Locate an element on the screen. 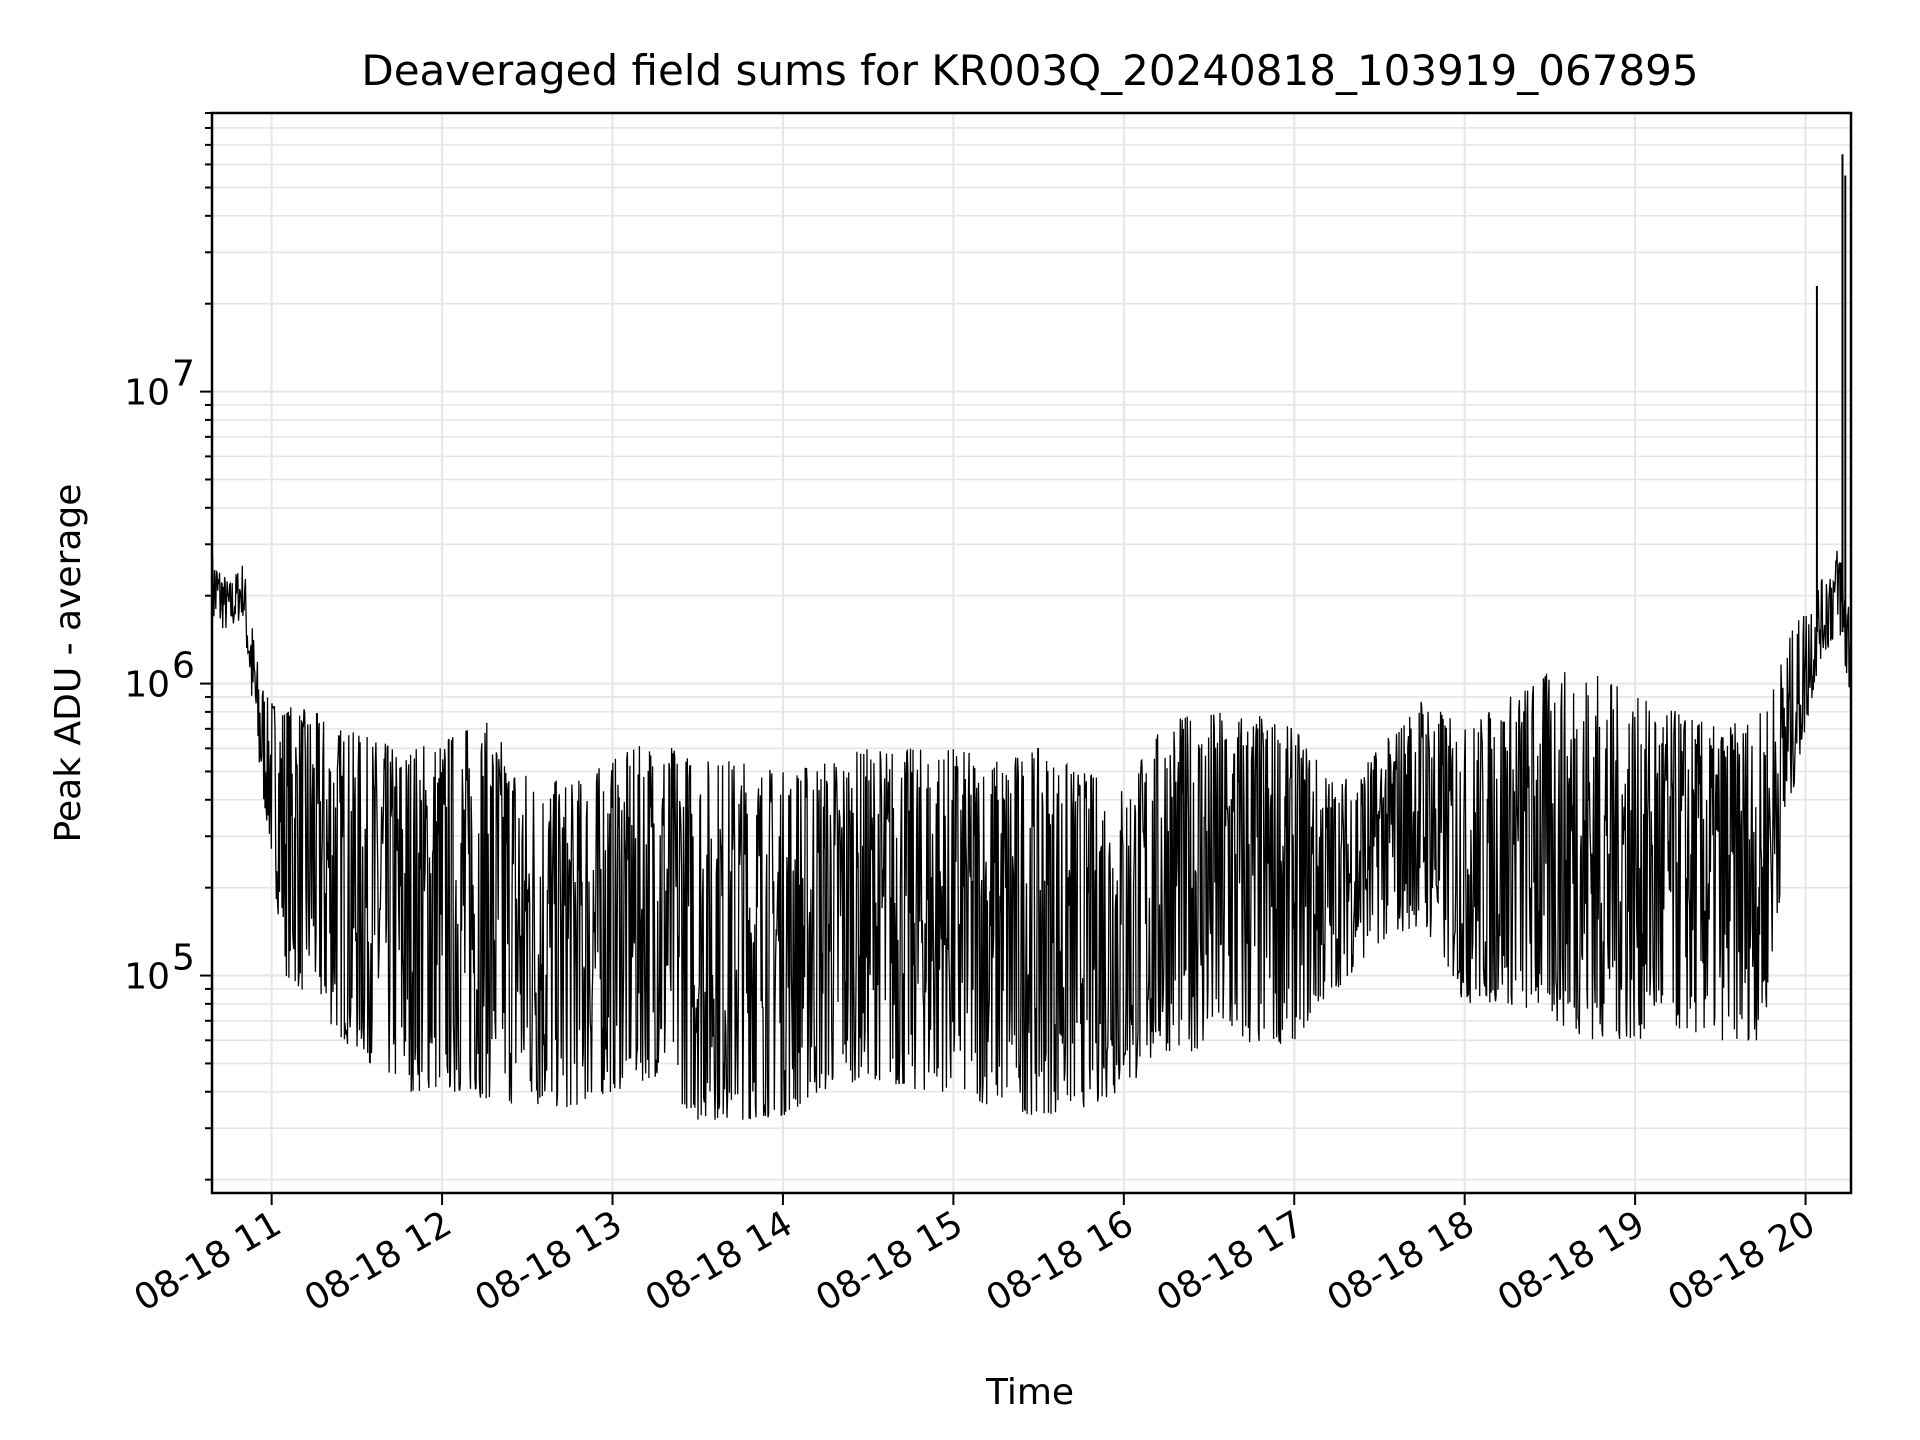 The width and height of the screenshot is (1920, 1440). x-tick-label: 08-18 12 is located at coordinates (378, 1261).